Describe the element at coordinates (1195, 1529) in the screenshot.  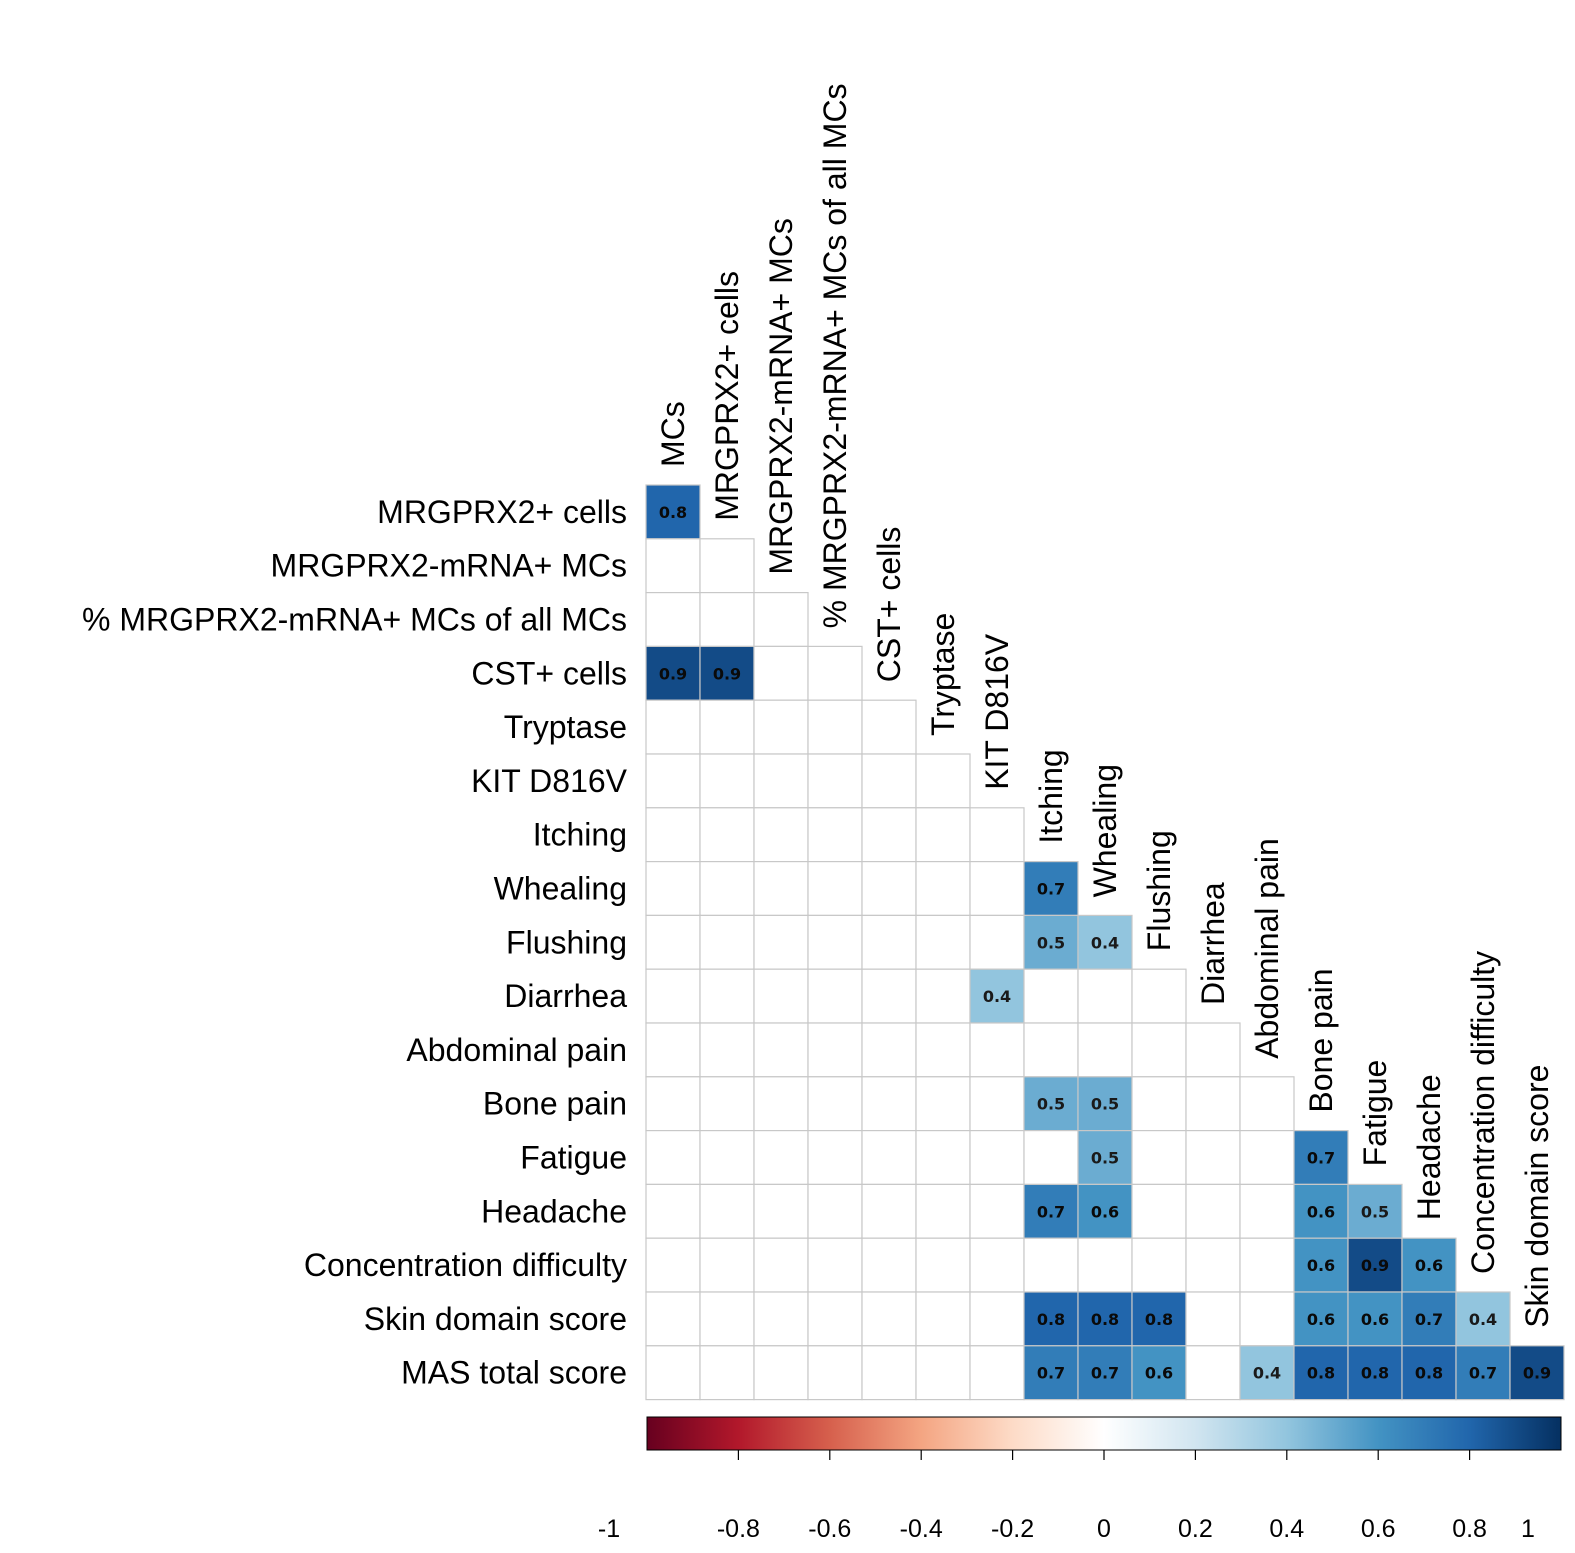
I see `colorbar-tick-label: 0.2` at that location.